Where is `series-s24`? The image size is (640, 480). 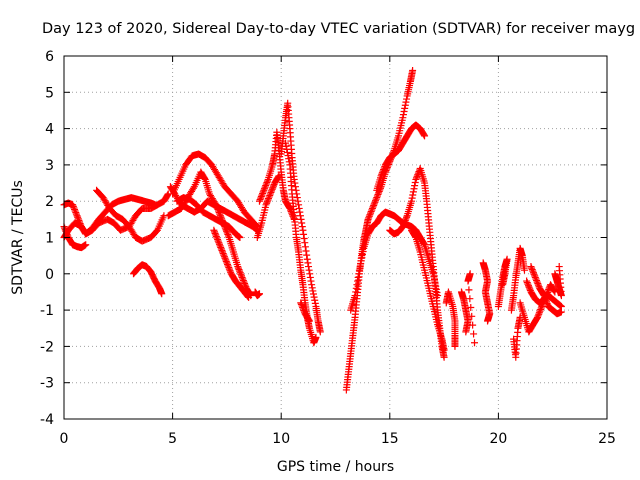 series-s24 is located at coordinates (471, 308).